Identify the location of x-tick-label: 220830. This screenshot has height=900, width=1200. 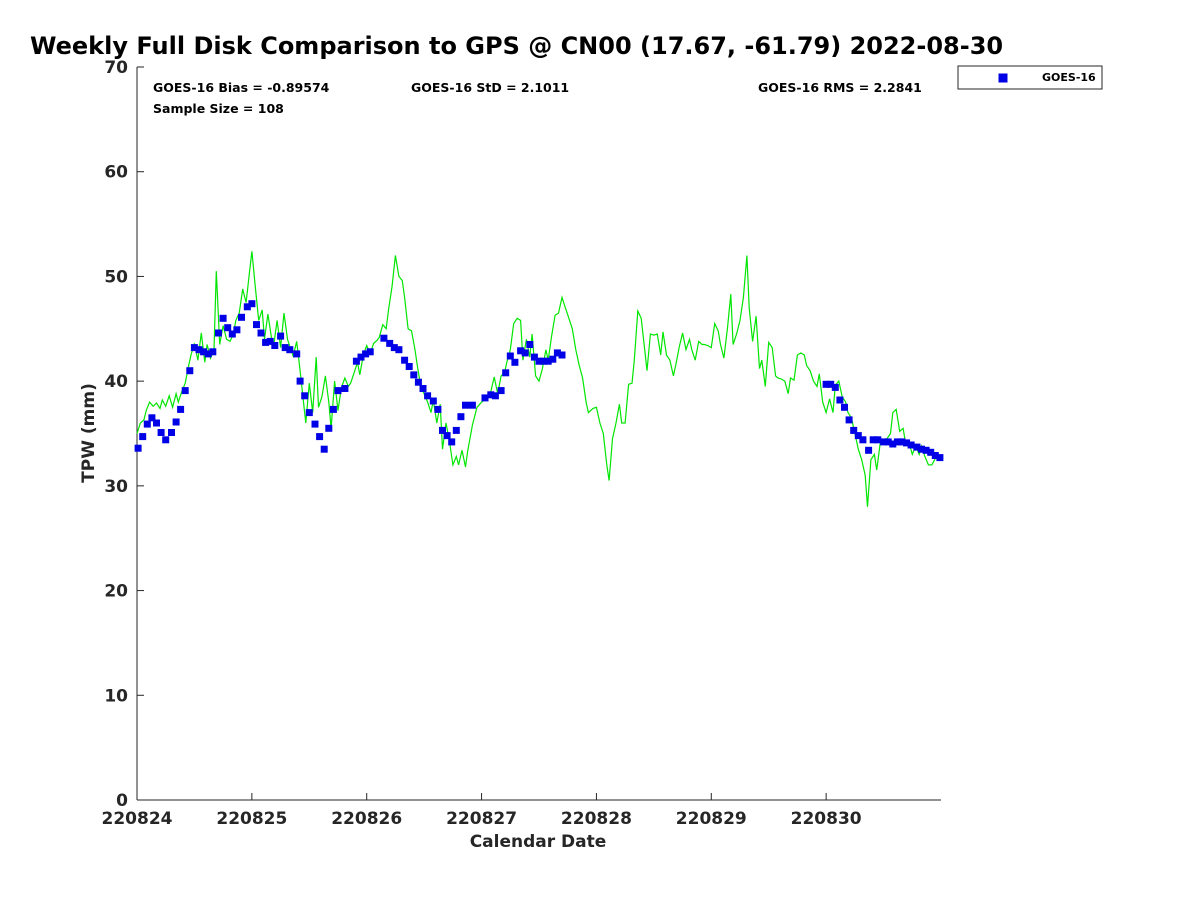
(826, 819).